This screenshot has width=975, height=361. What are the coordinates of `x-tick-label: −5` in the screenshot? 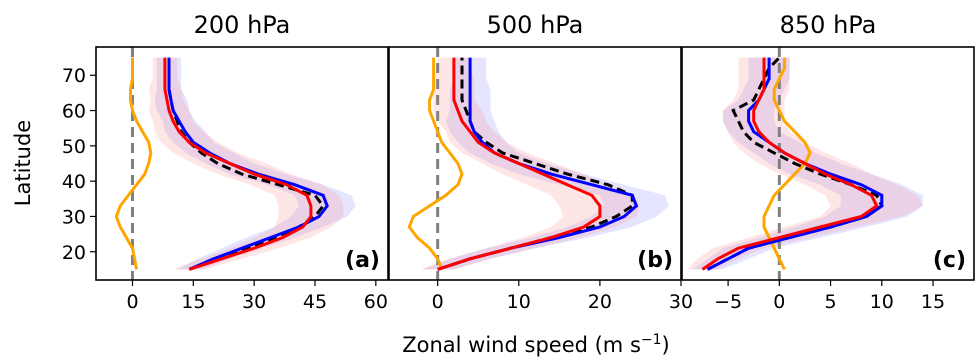 It's located at (728, 302).